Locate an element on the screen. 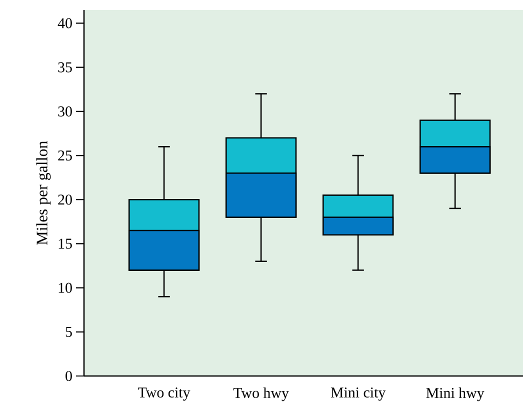  x-tick-label: Two city is located at coordinates (164, 394).